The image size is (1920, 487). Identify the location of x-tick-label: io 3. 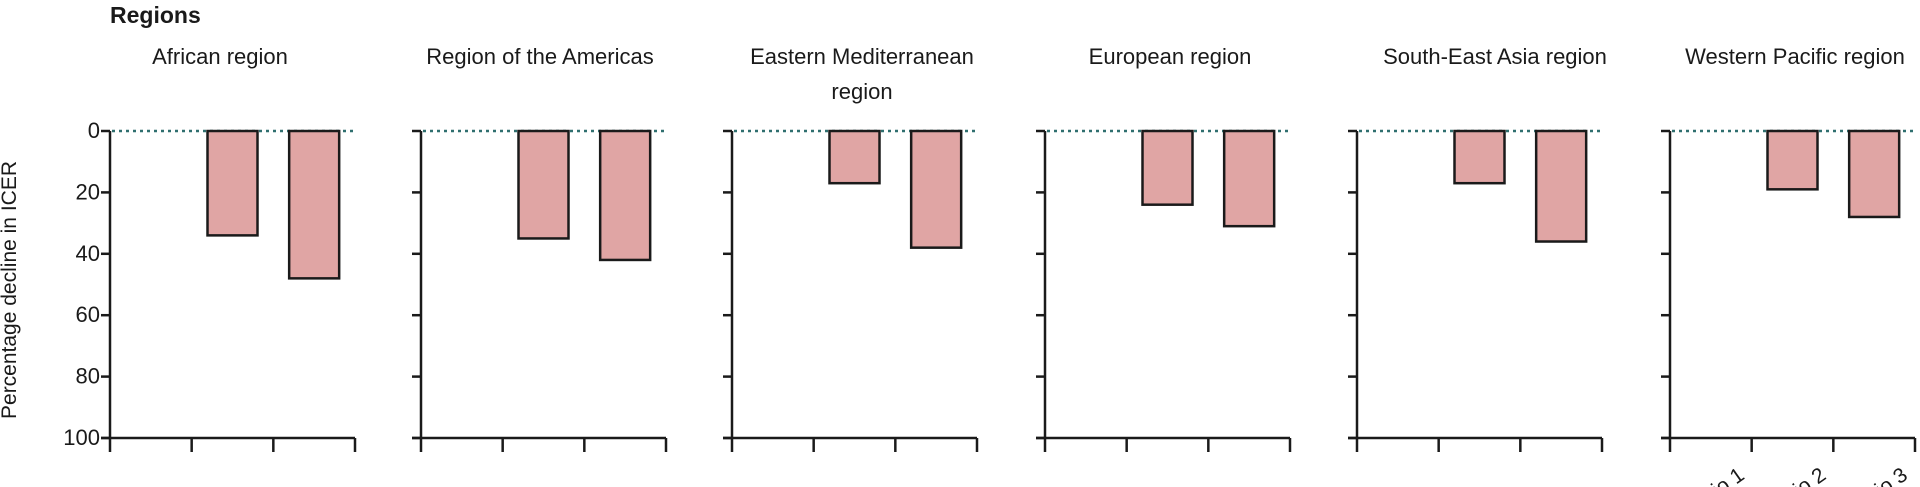
(1891, 475).